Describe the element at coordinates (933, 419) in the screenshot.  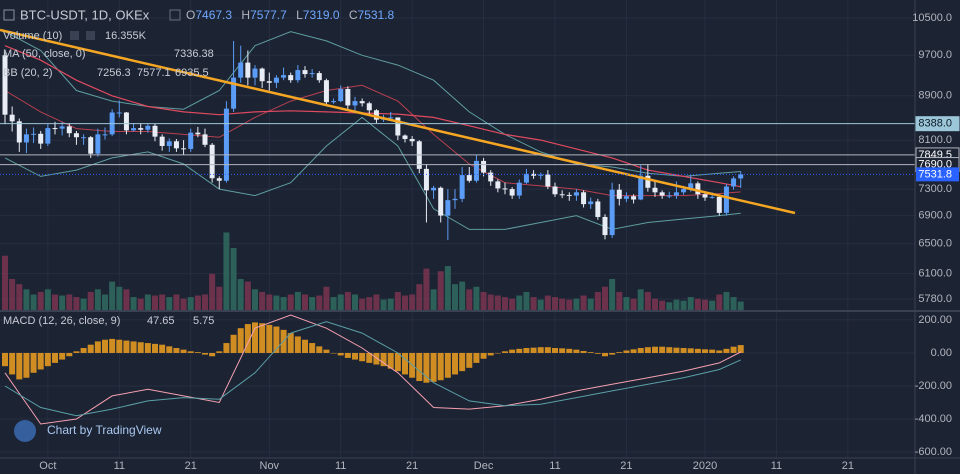
I see `y-tick-label: -400.00` at that location.